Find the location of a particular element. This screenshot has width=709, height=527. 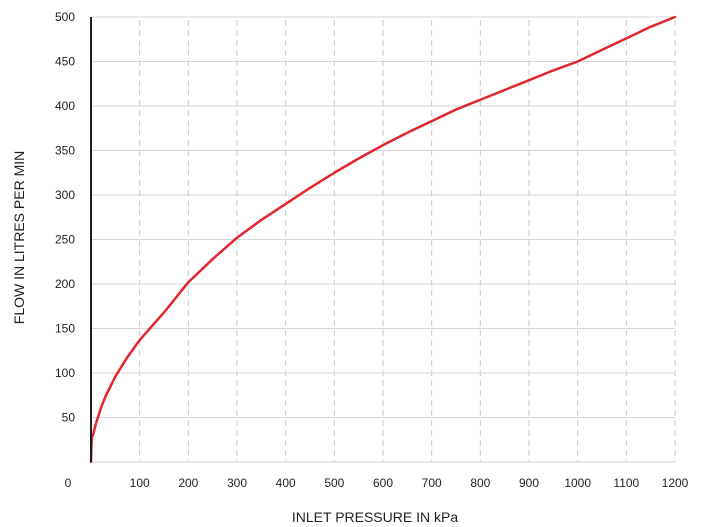

x-tick-label: 600 is located at coordinates (383, 483).